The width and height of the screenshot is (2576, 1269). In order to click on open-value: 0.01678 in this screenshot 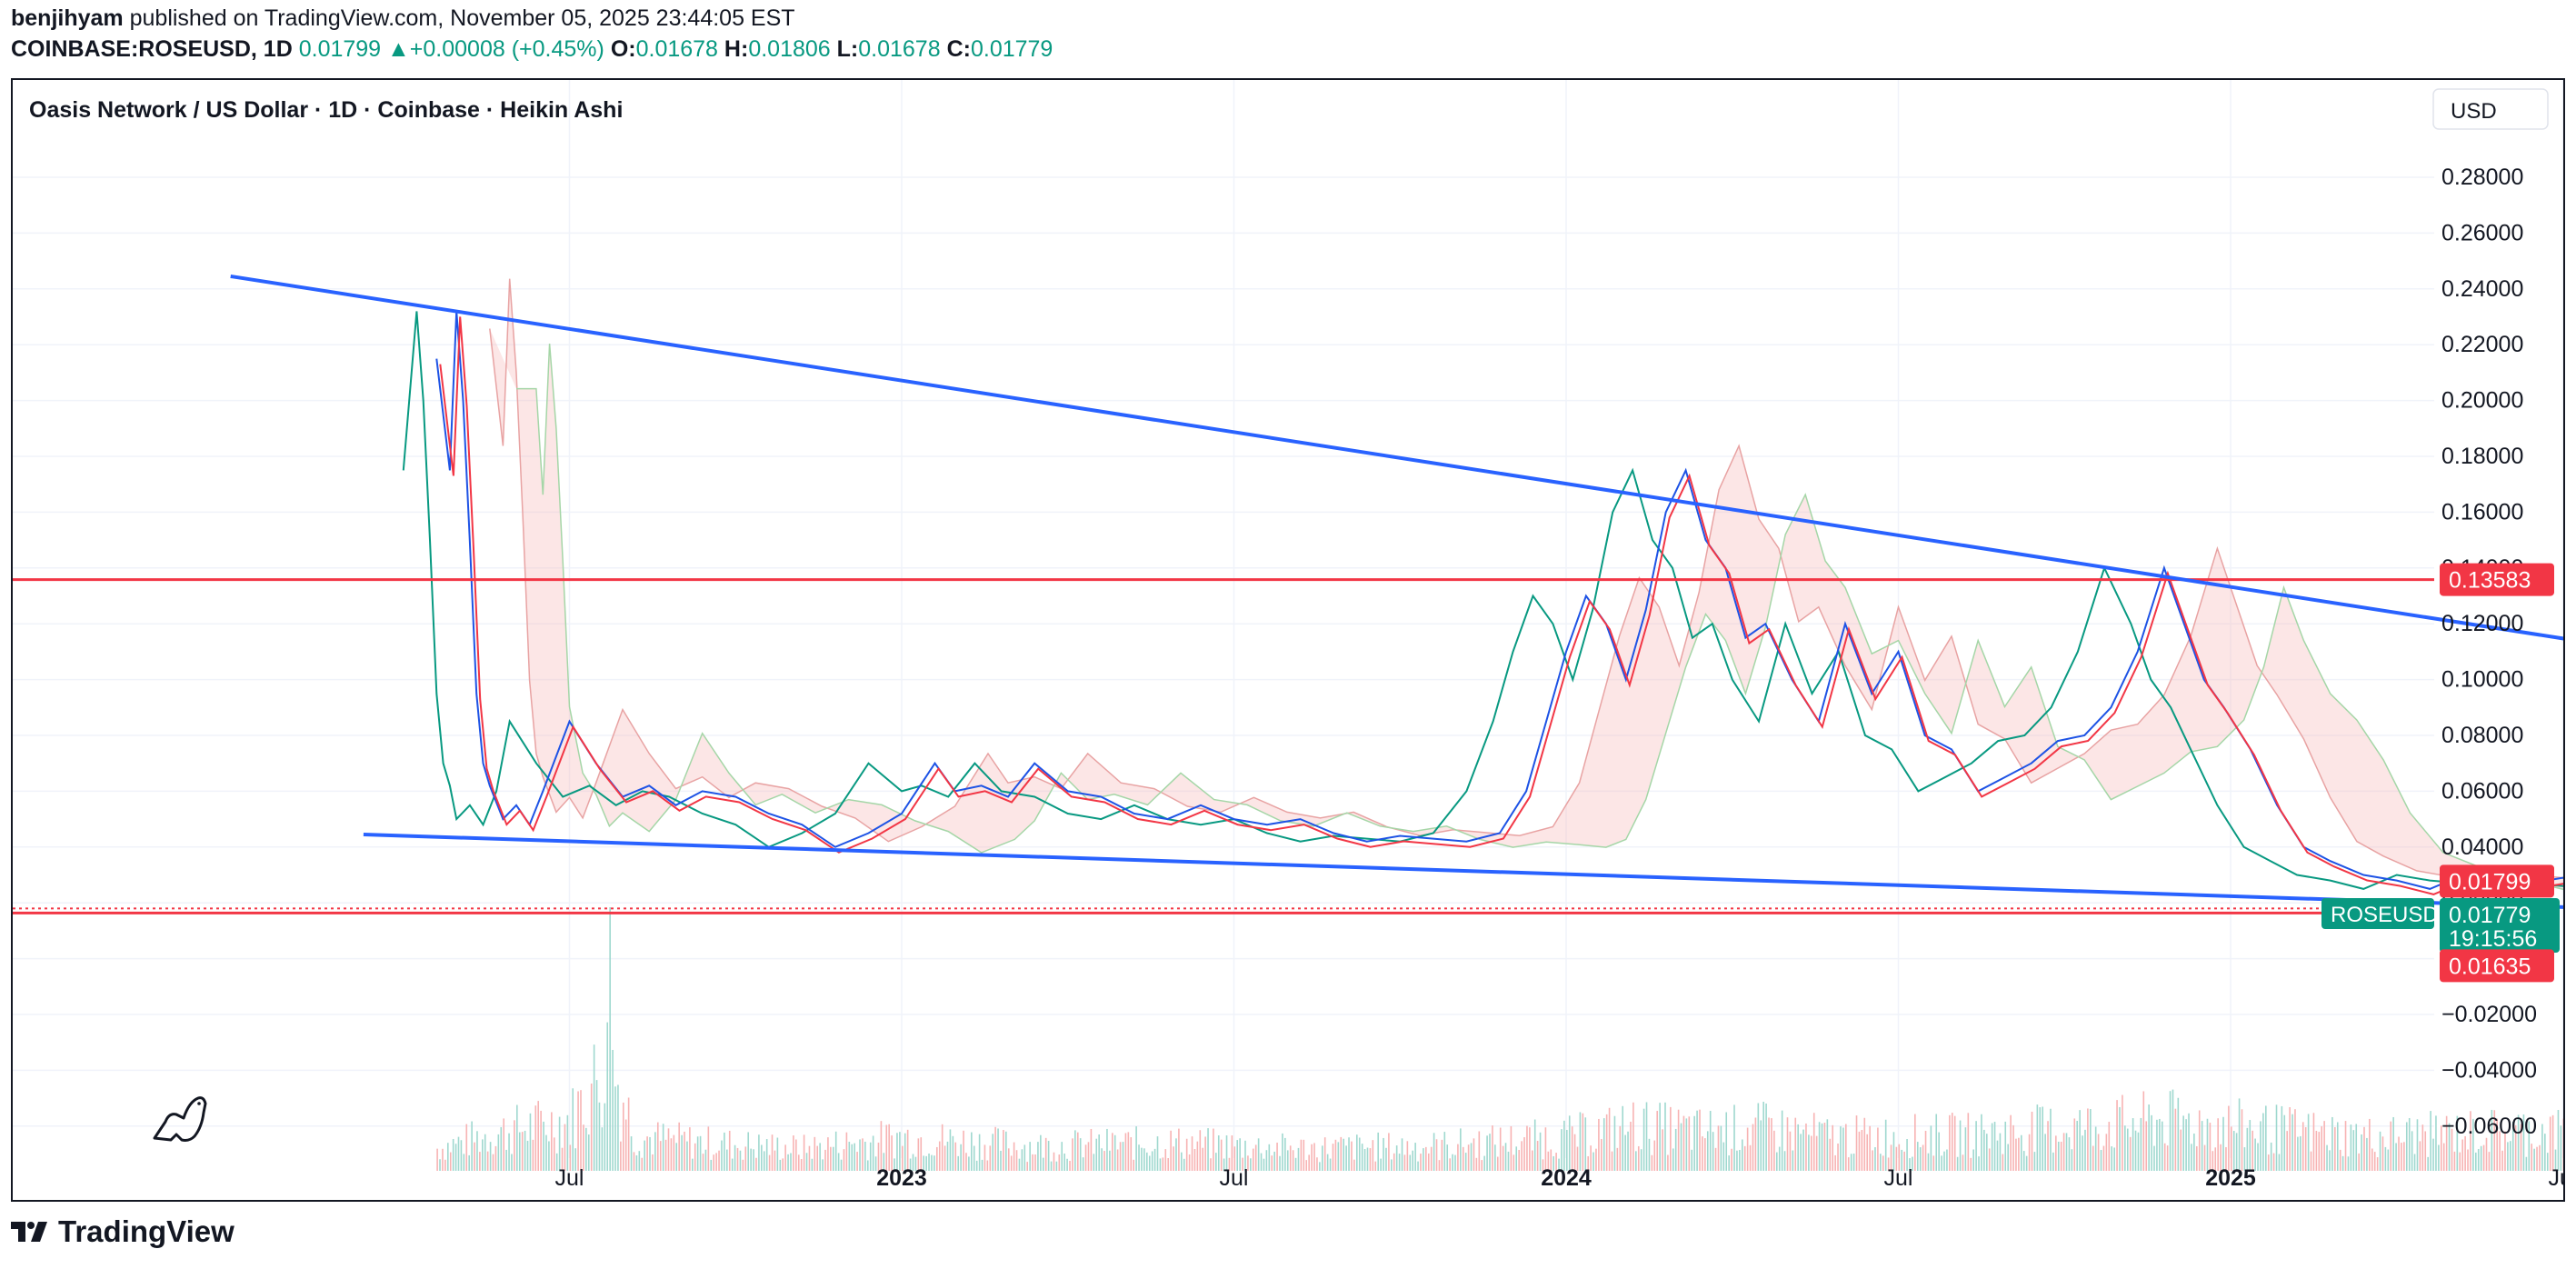, I will do `click(676, 49)`.